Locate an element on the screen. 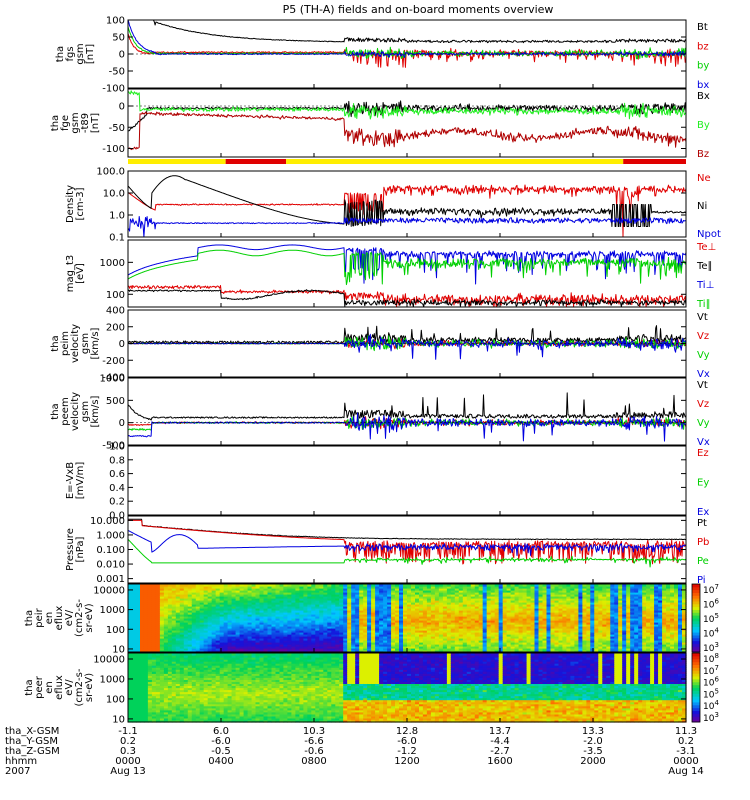 Image resolution: width=750 pixels, height=800 pixels. y-axis-label: tha is located at coordinates (60, 54).